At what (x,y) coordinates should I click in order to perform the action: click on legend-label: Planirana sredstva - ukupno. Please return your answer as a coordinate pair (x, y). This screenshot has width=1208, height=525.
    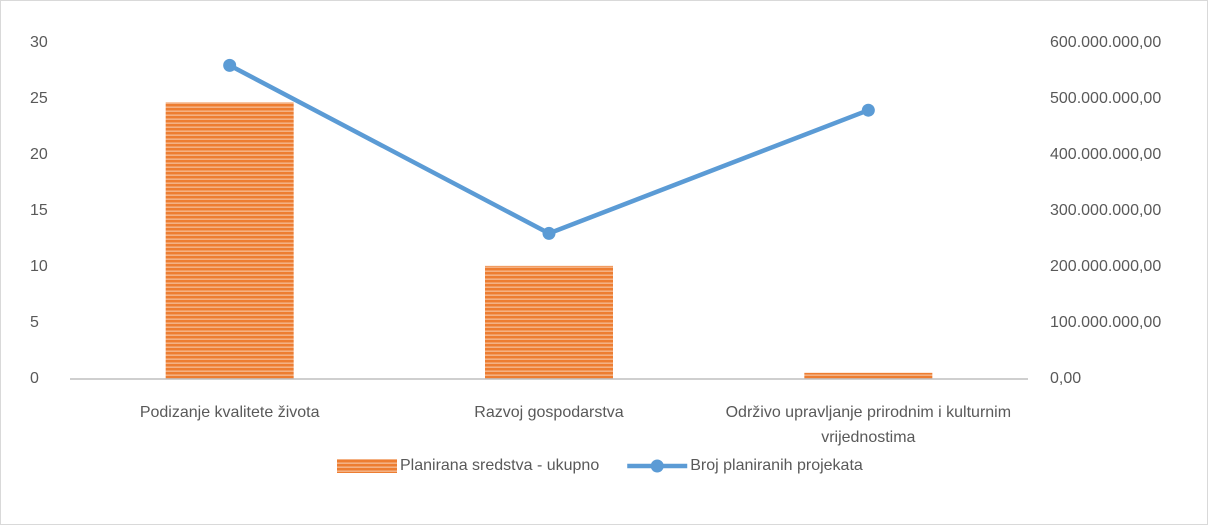
    Looking at the image, I should click on (499, 465).